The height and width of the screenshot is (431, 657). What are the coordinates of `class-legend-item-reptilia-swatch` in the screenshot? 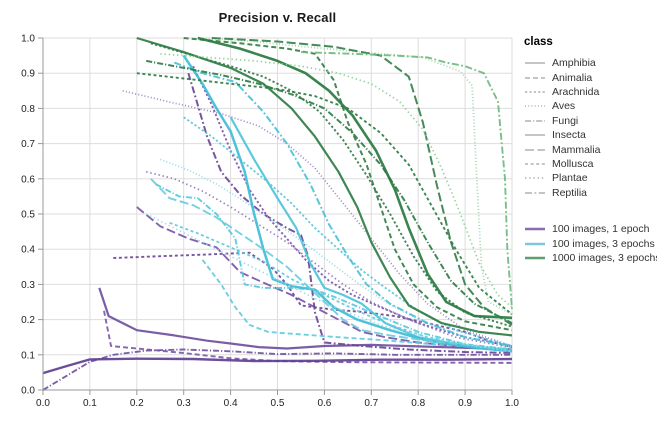 It's located at (535, 192).